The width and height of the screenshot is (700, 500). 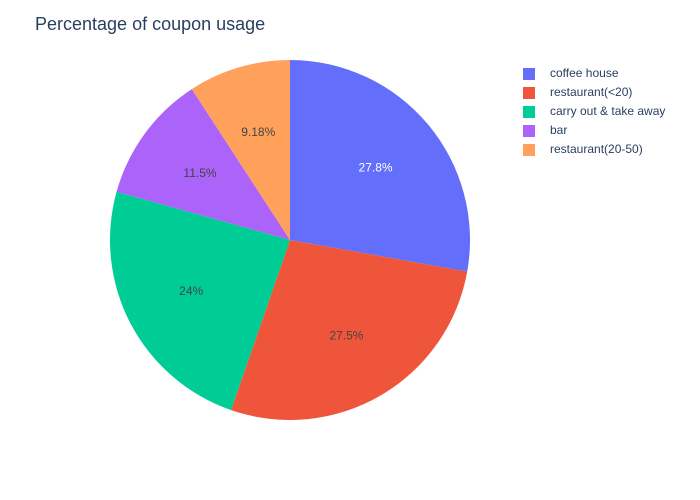 What do you see at coordinates (545, 130) in the screenshot?
I see `legend-item: bar` at bounding box center [545, 130].